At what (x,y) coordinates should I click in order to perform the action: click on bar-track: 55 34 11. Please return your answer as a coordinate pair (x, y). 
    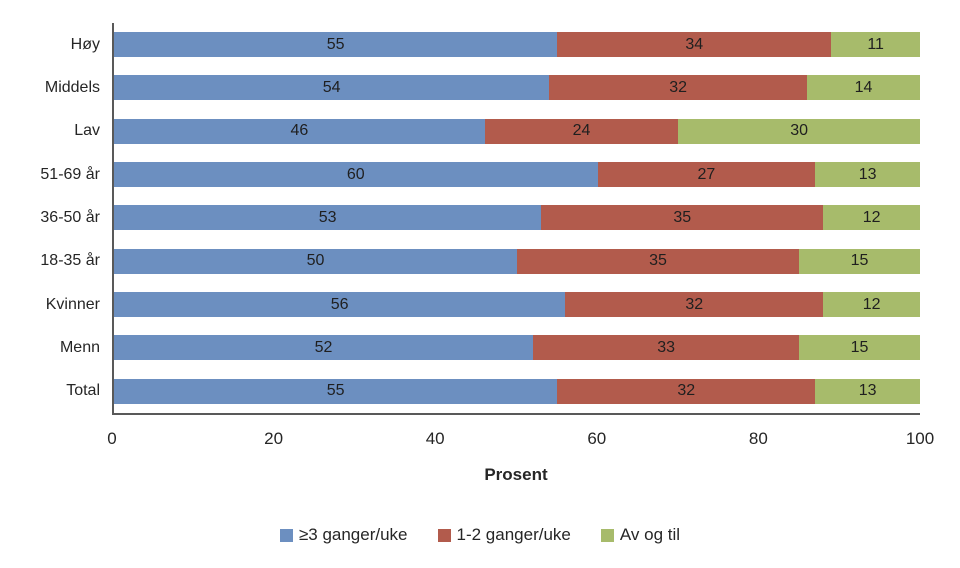
    Looking at the image, I should click on (517, 45).